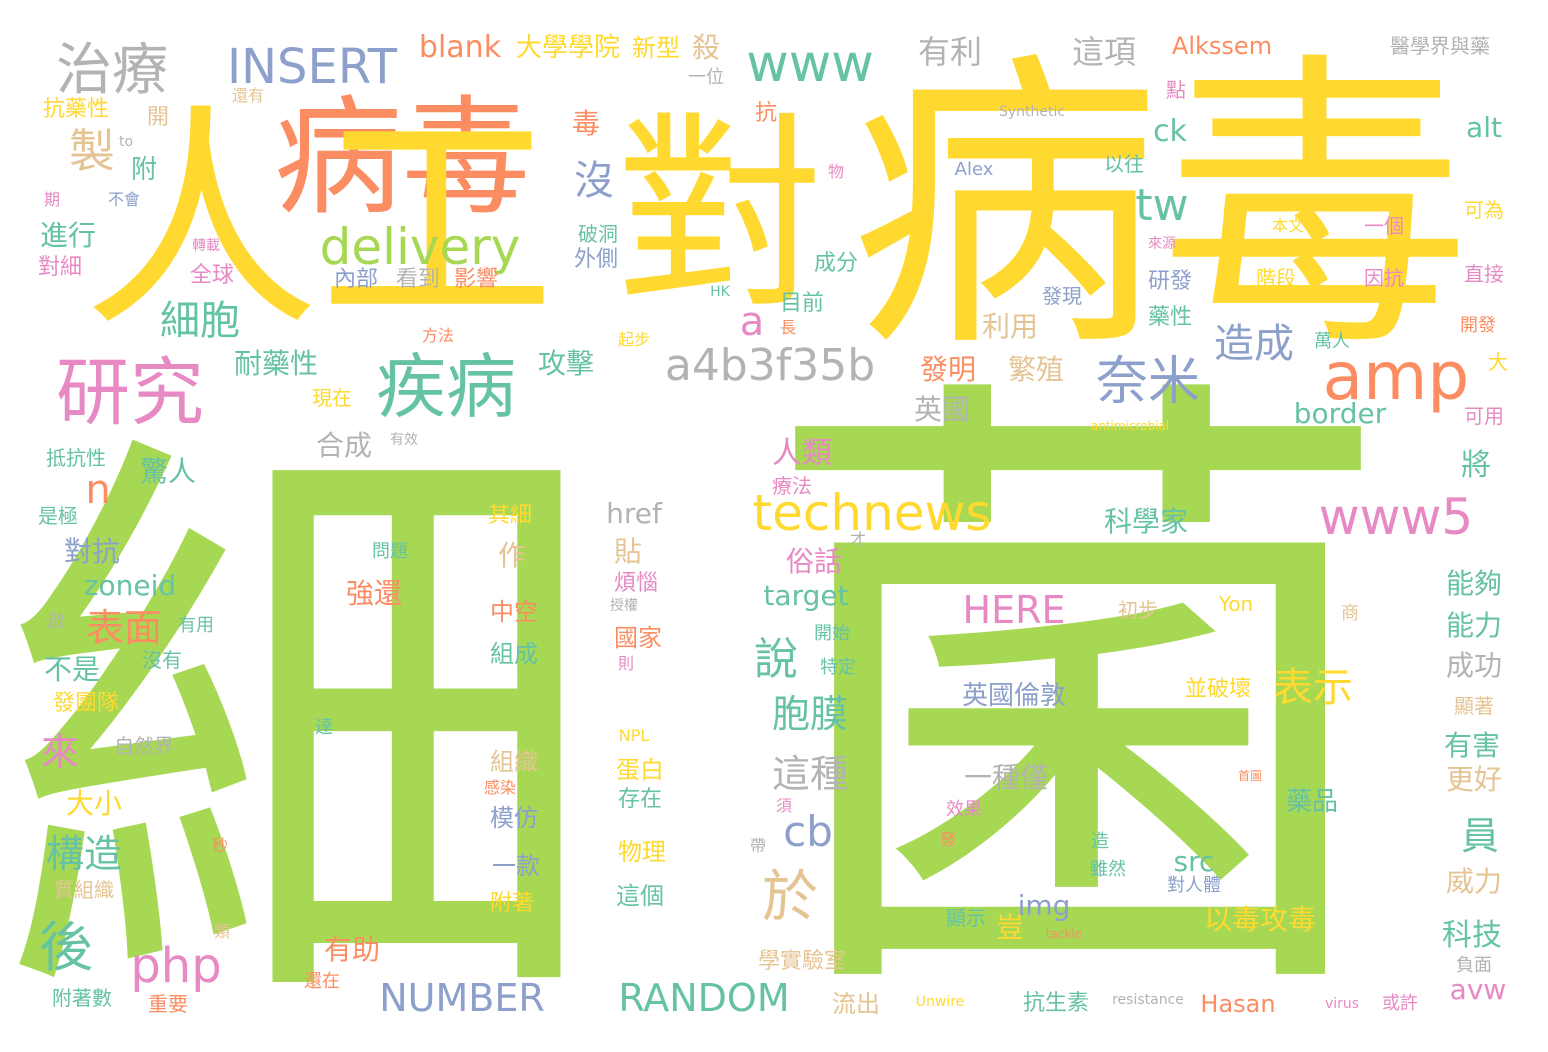 Image resolution: width=1548 pixels, height=1052 pixels. I want to click on word: 發現, so click(1062, 296).